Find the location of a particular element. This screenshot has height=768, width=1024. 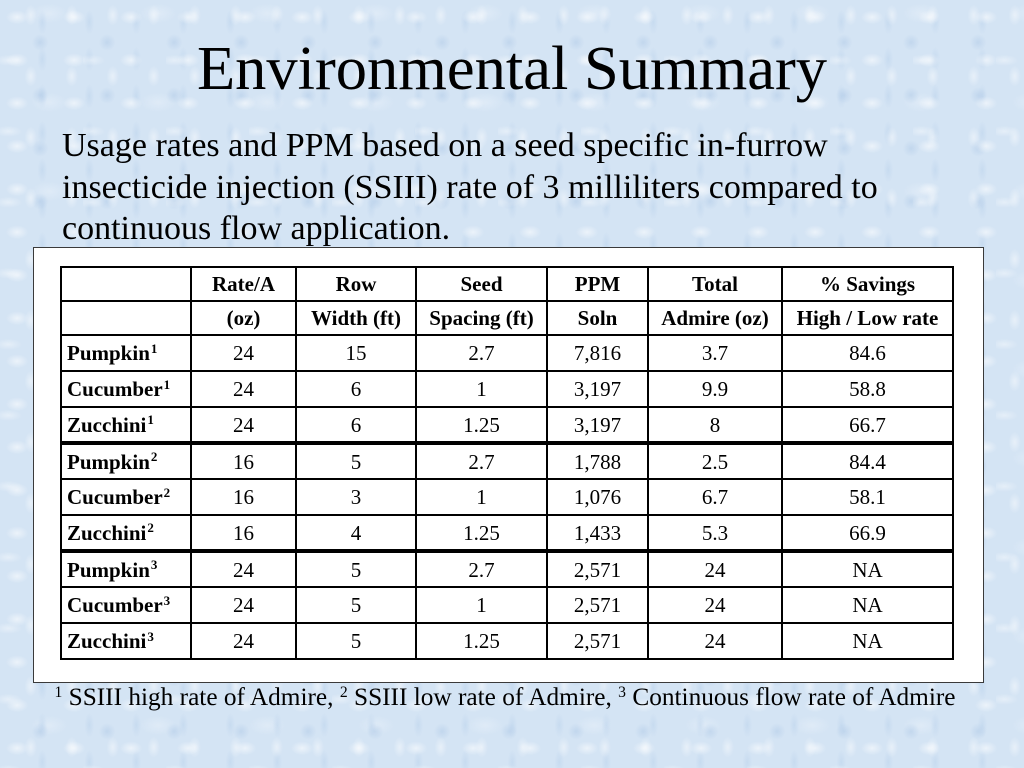

corner-cell-lower is located at coordinates (126, 318).